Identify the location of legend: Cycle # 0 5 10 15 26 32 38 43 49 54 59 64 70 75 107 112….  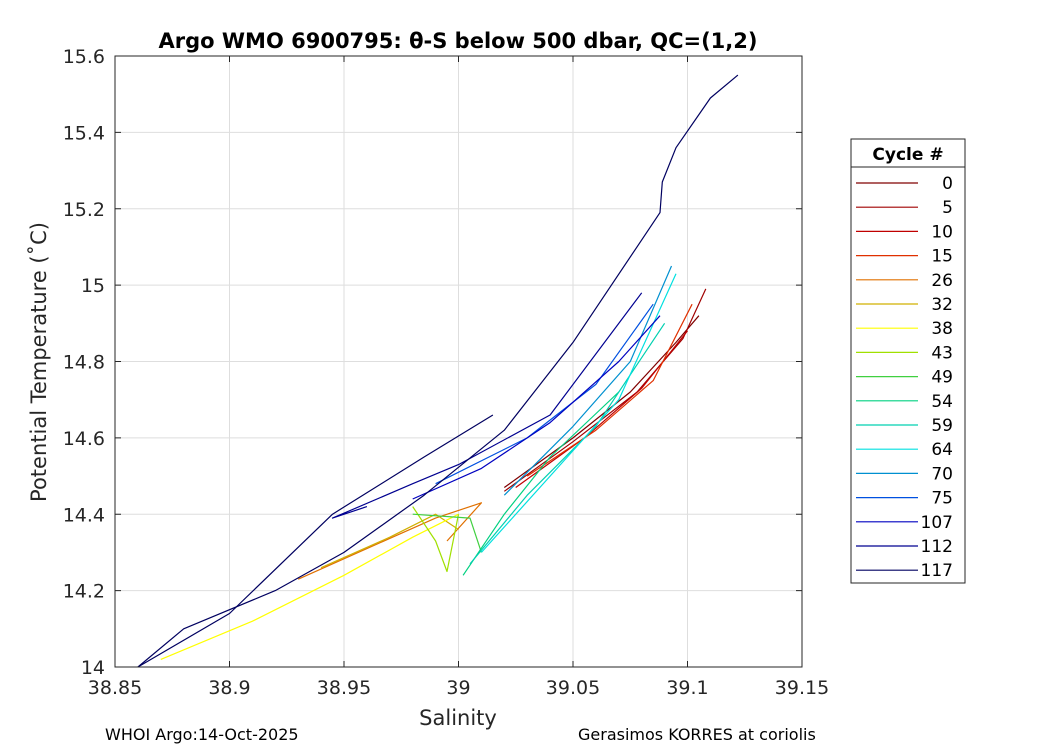
(908, 361).